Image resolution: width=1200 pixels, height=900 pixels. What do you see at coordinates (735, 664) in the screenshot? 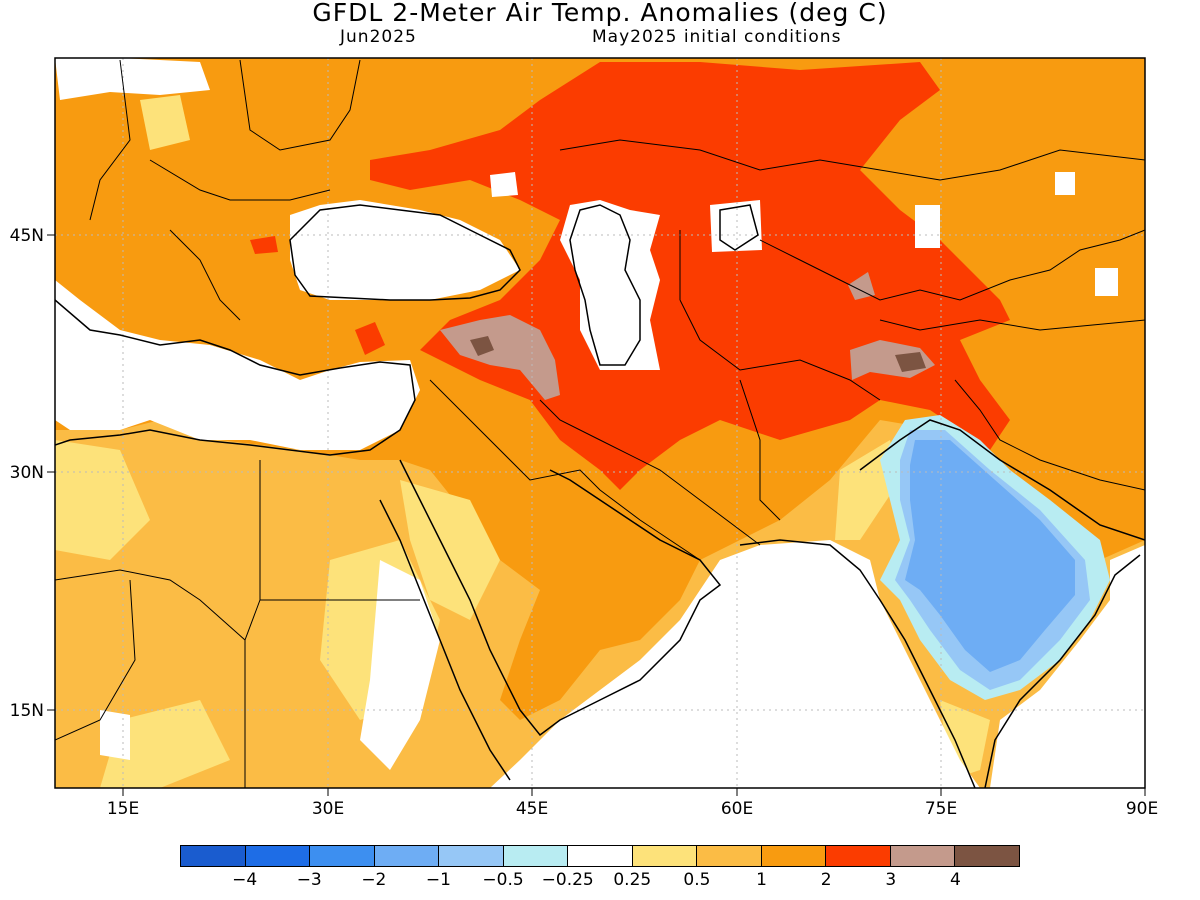
I see `arabian-sea-white` at bounding box center [735, 664].